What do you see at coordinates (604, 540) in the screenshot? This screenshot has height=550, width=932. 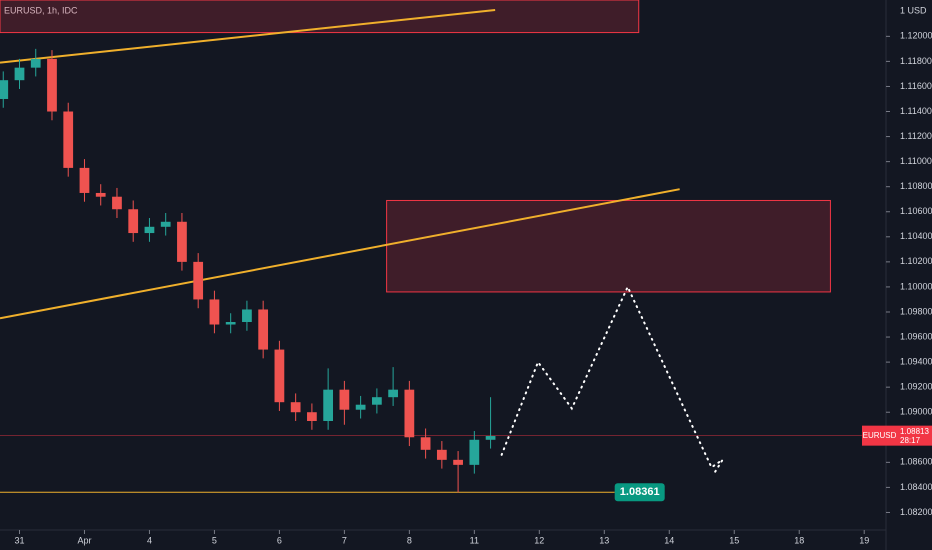 I see `x-tick-label: 13` at bounding box center [604, 540].